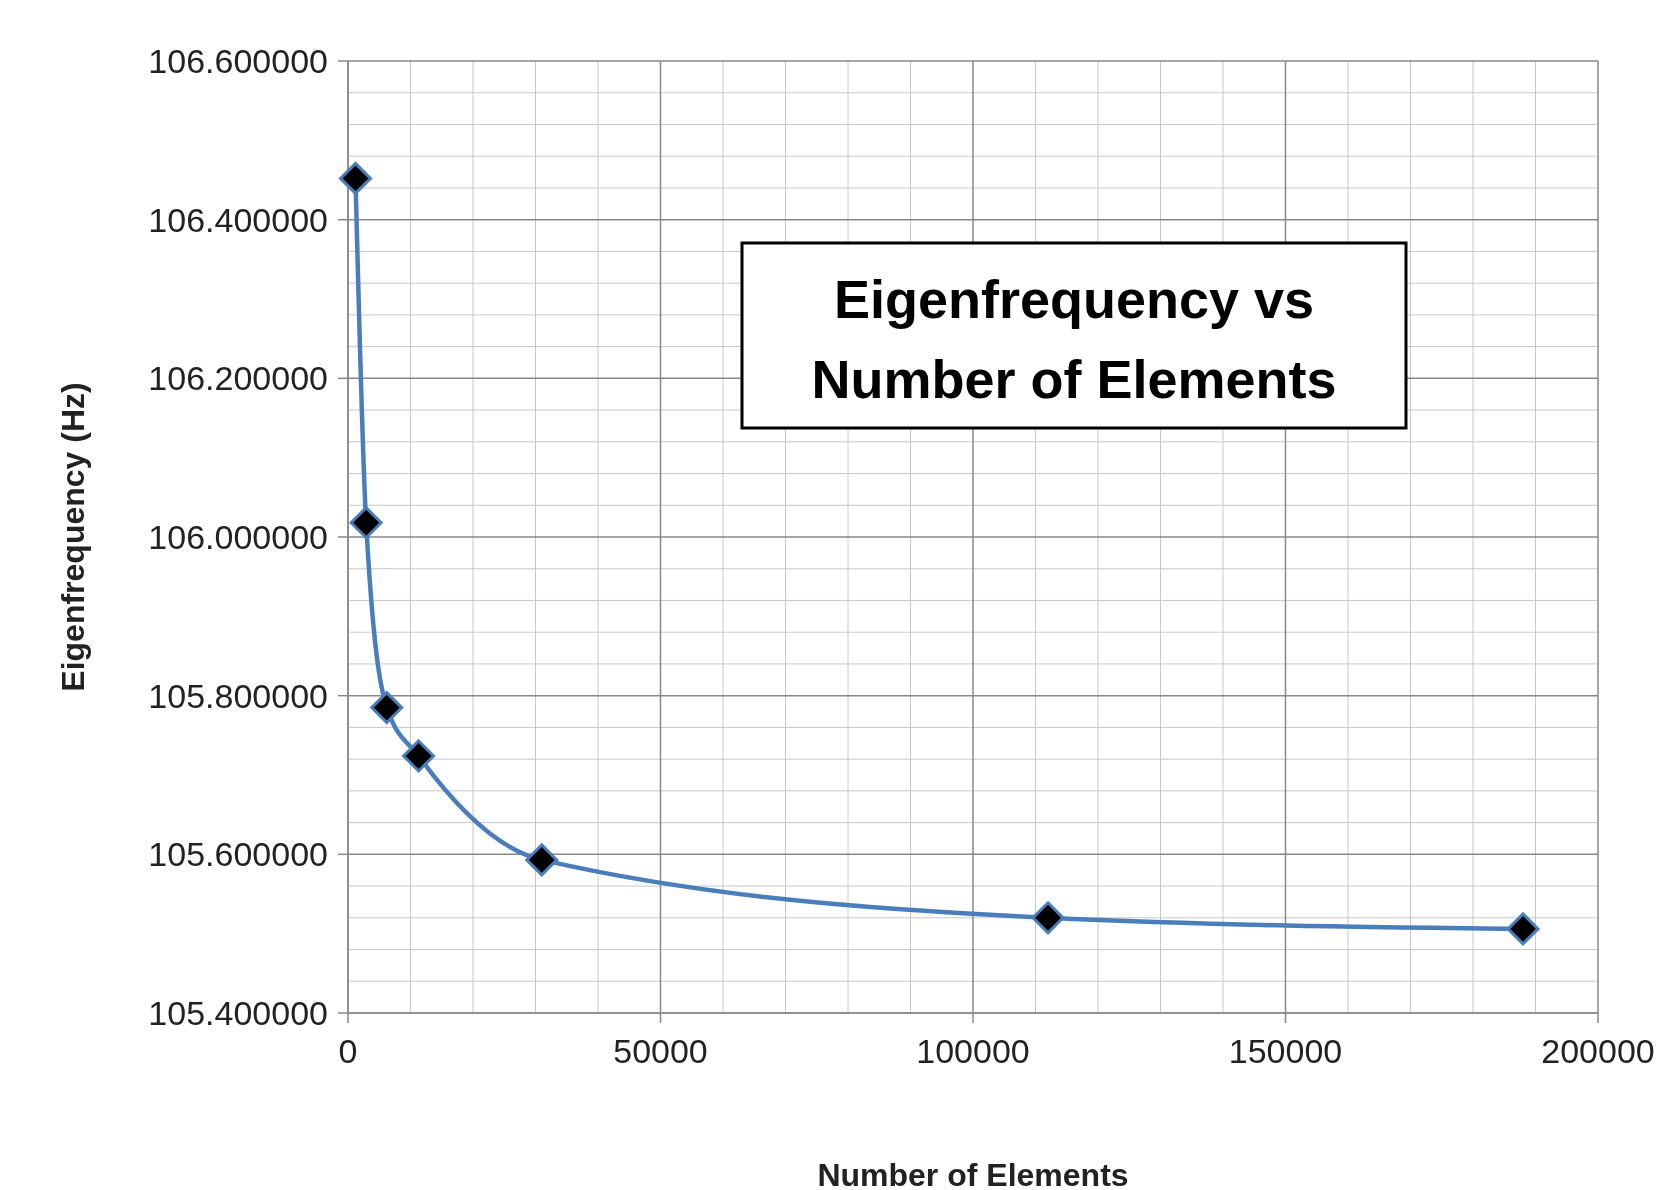 The height and width of the screenshot is (1190, 1668). Describe the element at coordinates (1285, 1051) in the screenshot. I see `x-tick-label: 150000` at that location.